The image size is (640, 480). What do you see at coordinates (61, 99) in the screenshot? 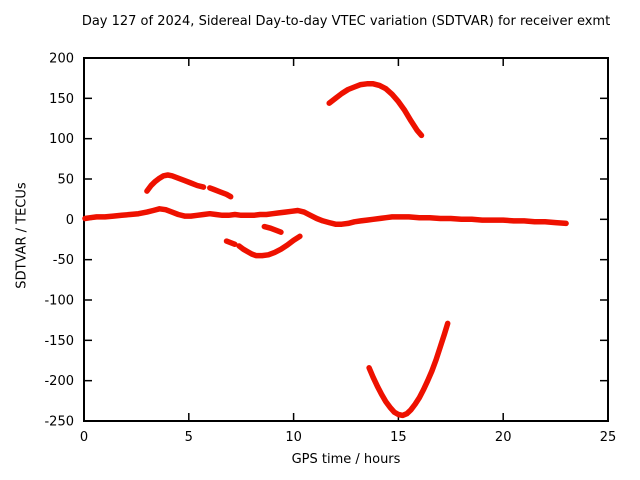
I see `y-tick-label: 150` at bounding box center [61, 99].